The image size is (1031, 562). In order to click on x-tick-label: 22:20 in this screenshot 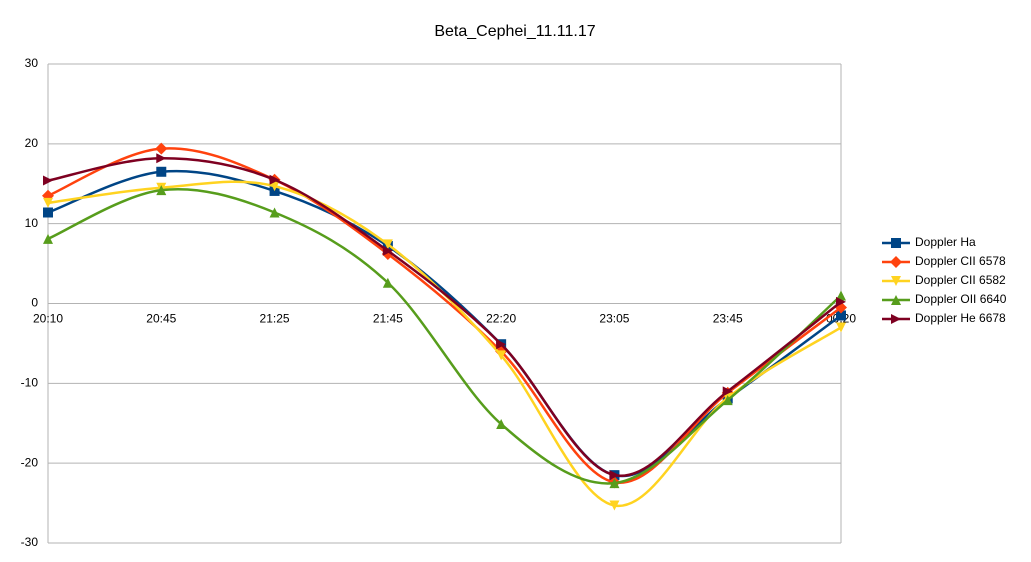, I will do `click(501, 319)`.